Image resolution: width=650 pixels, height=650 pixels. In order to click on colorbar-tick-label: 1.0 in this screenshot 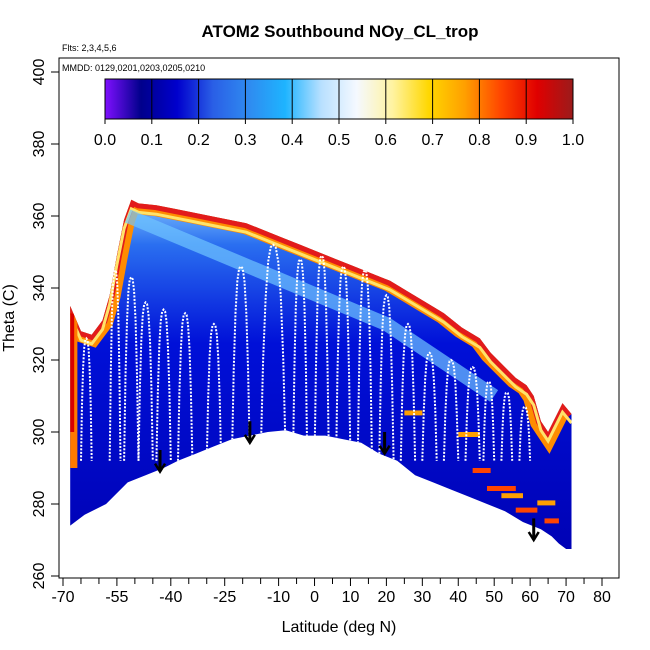, I will do `click(573, 140)`.